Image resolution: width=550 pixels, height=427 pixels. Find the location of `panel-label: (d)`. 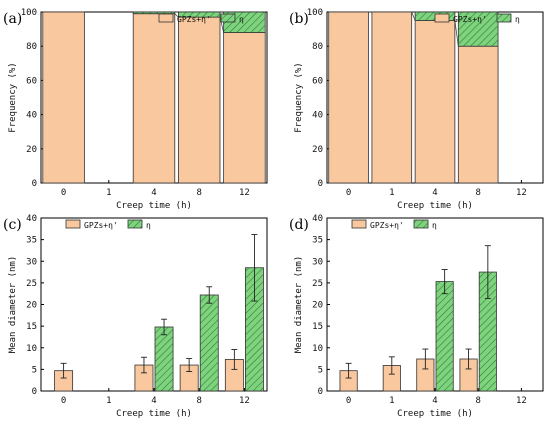

panel-label: (d) is located at coordinates (299, 225).